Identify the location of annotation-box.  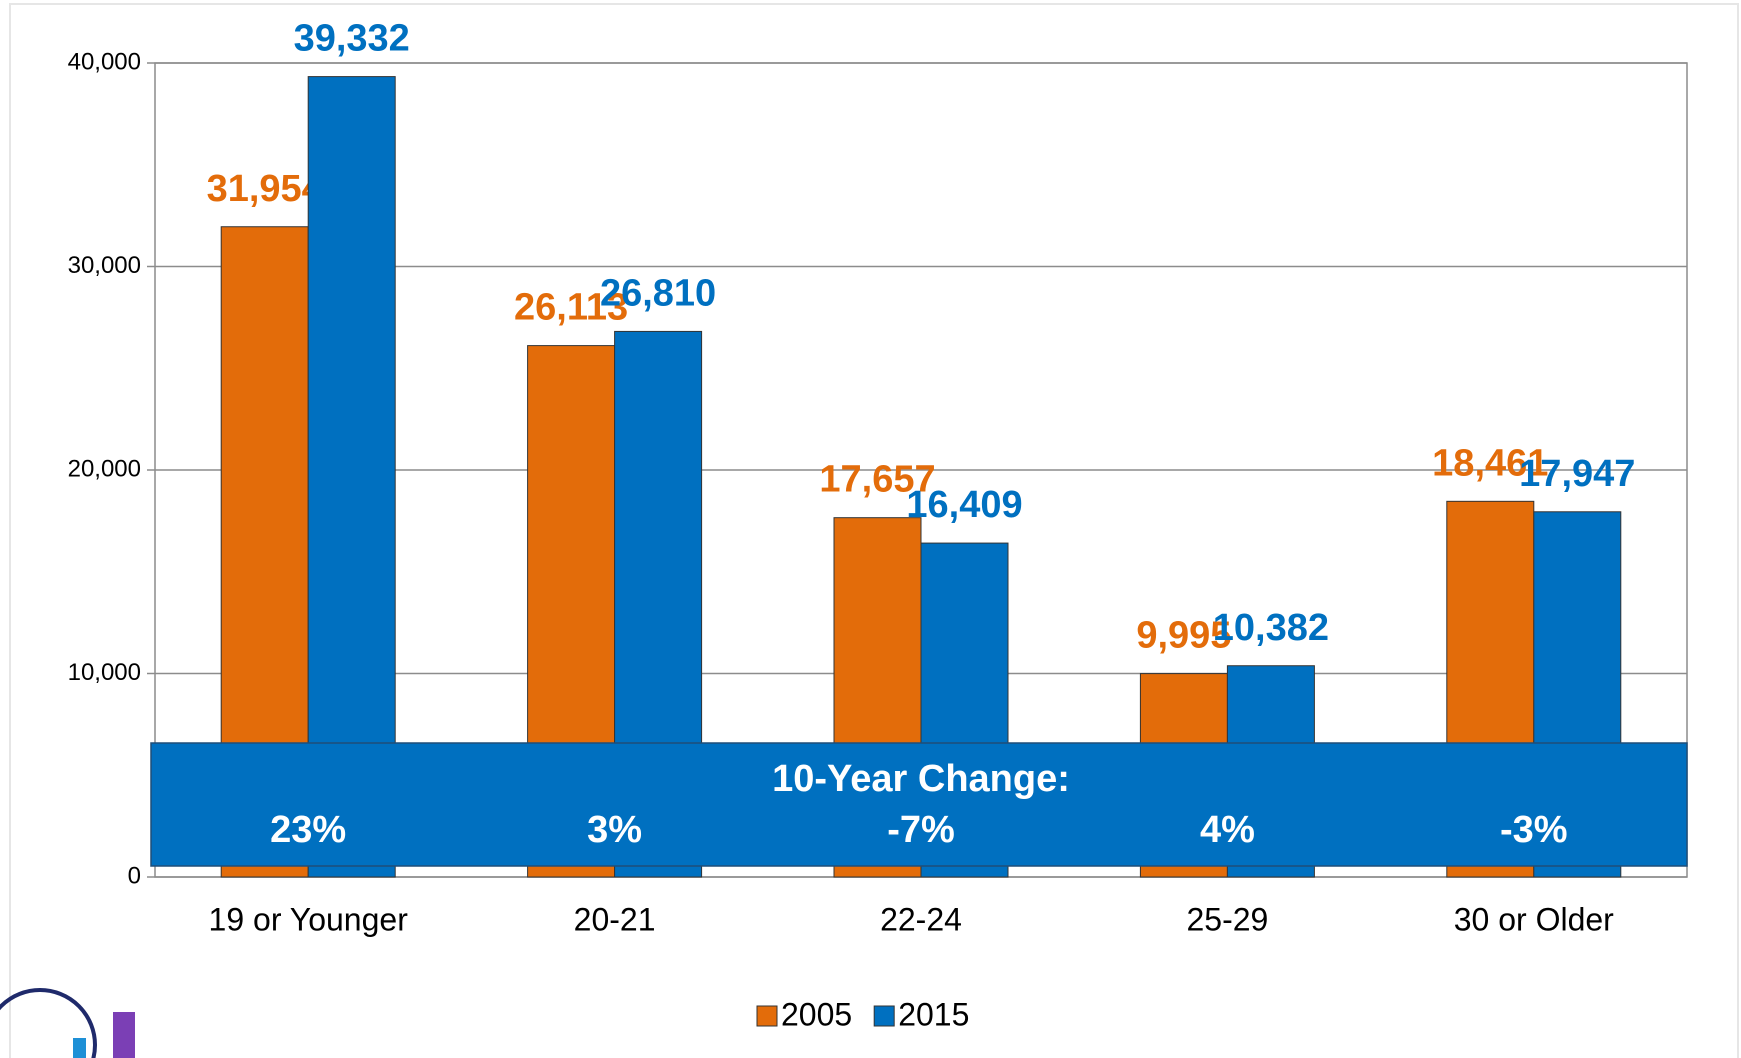
(919, 804).